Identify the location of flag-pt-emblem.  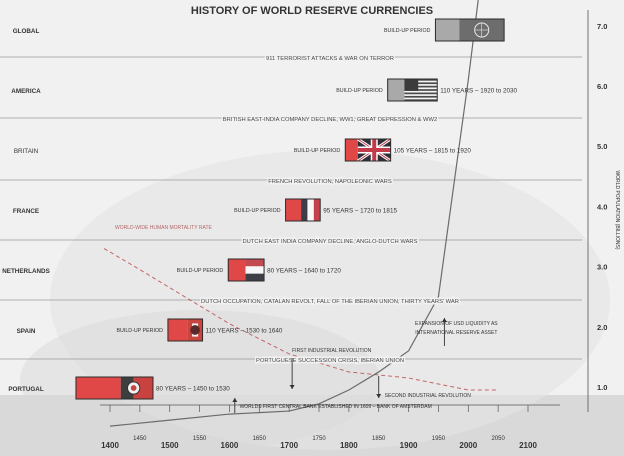
(133, 388).